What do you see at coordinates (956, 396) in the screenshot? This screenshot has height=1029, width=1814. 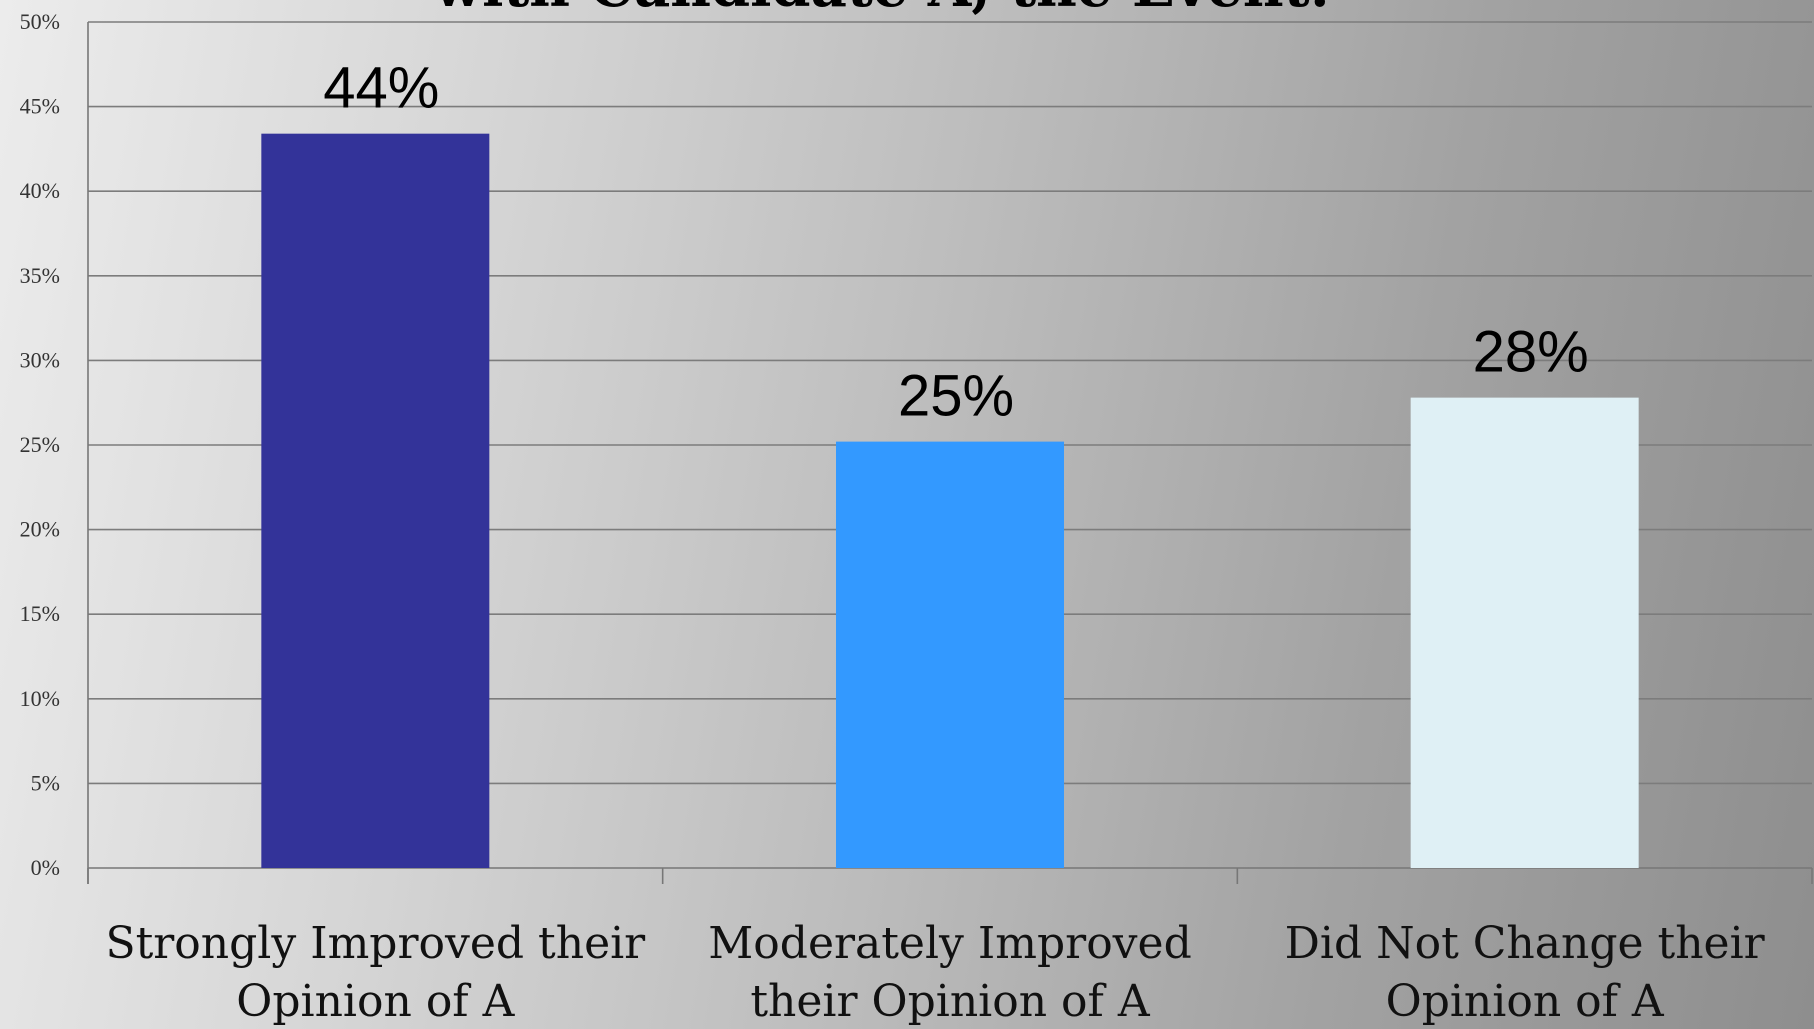 I see `data-label: 25%` at bounding box center [956, 396].